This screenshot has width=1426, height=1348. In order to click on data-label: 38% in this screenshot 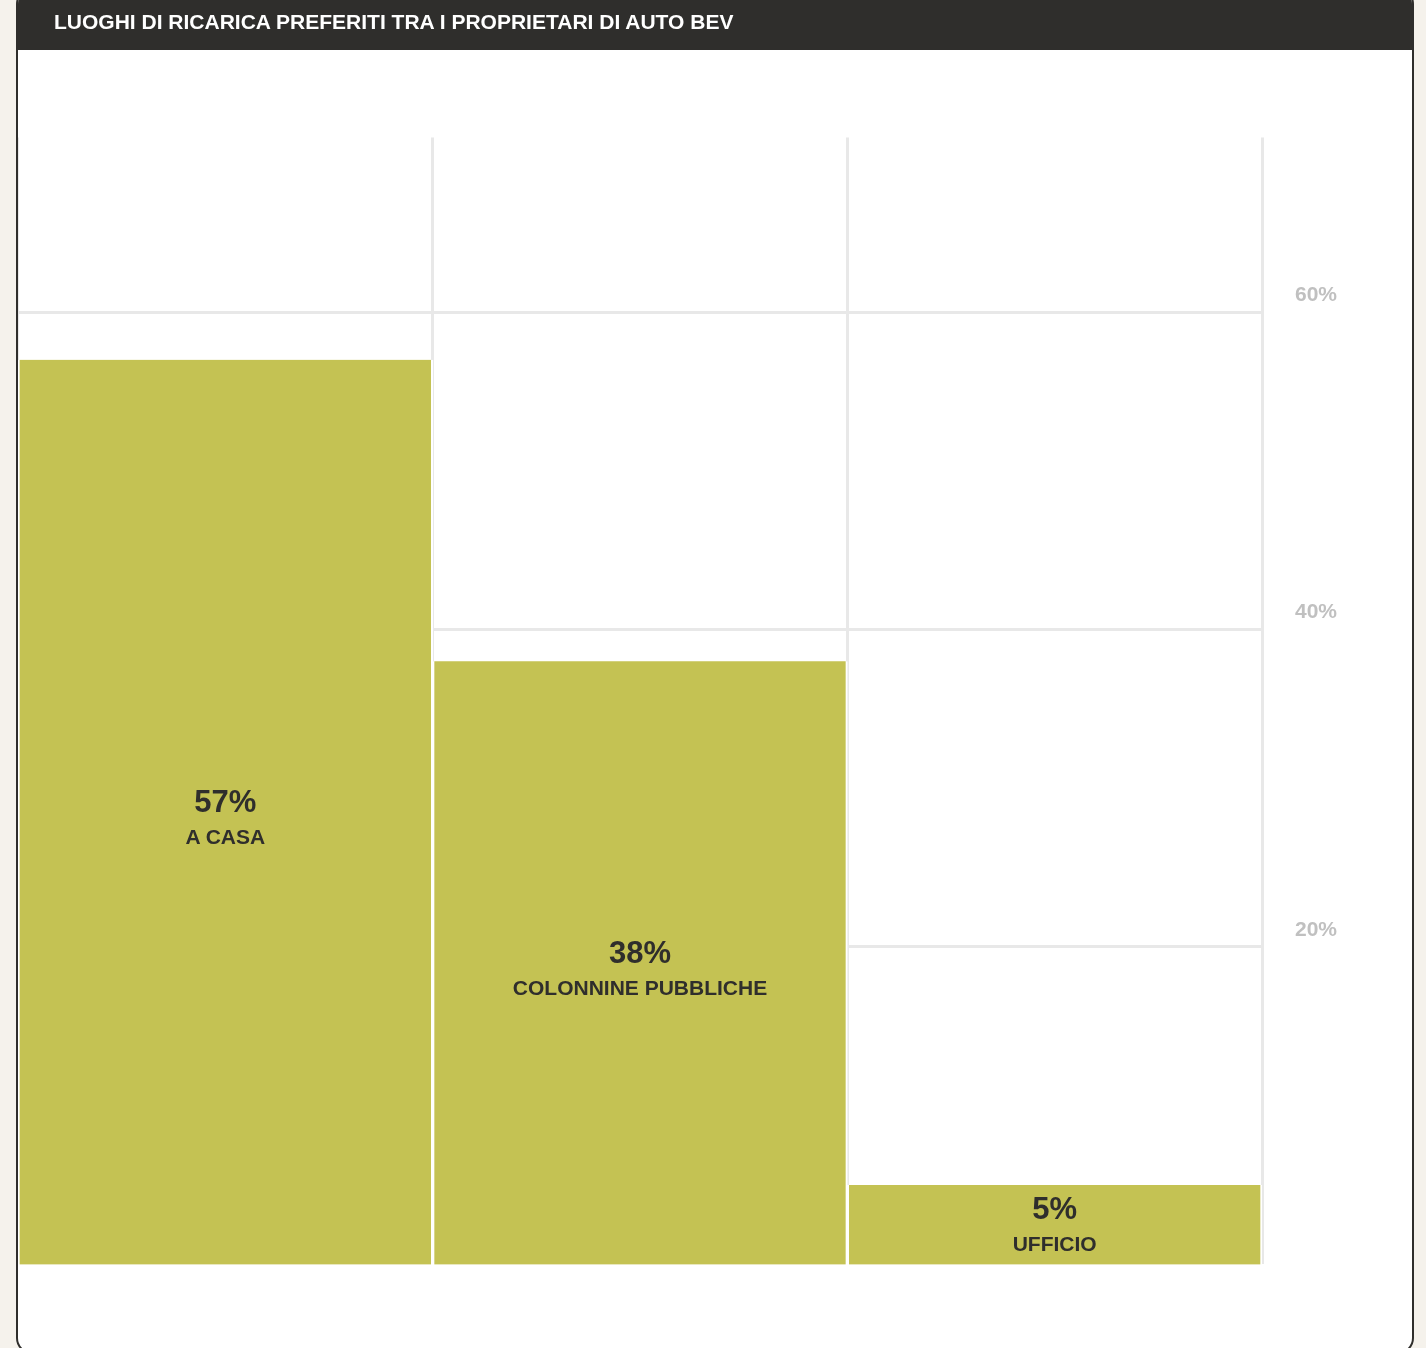, I will do `click(640, 952)`.